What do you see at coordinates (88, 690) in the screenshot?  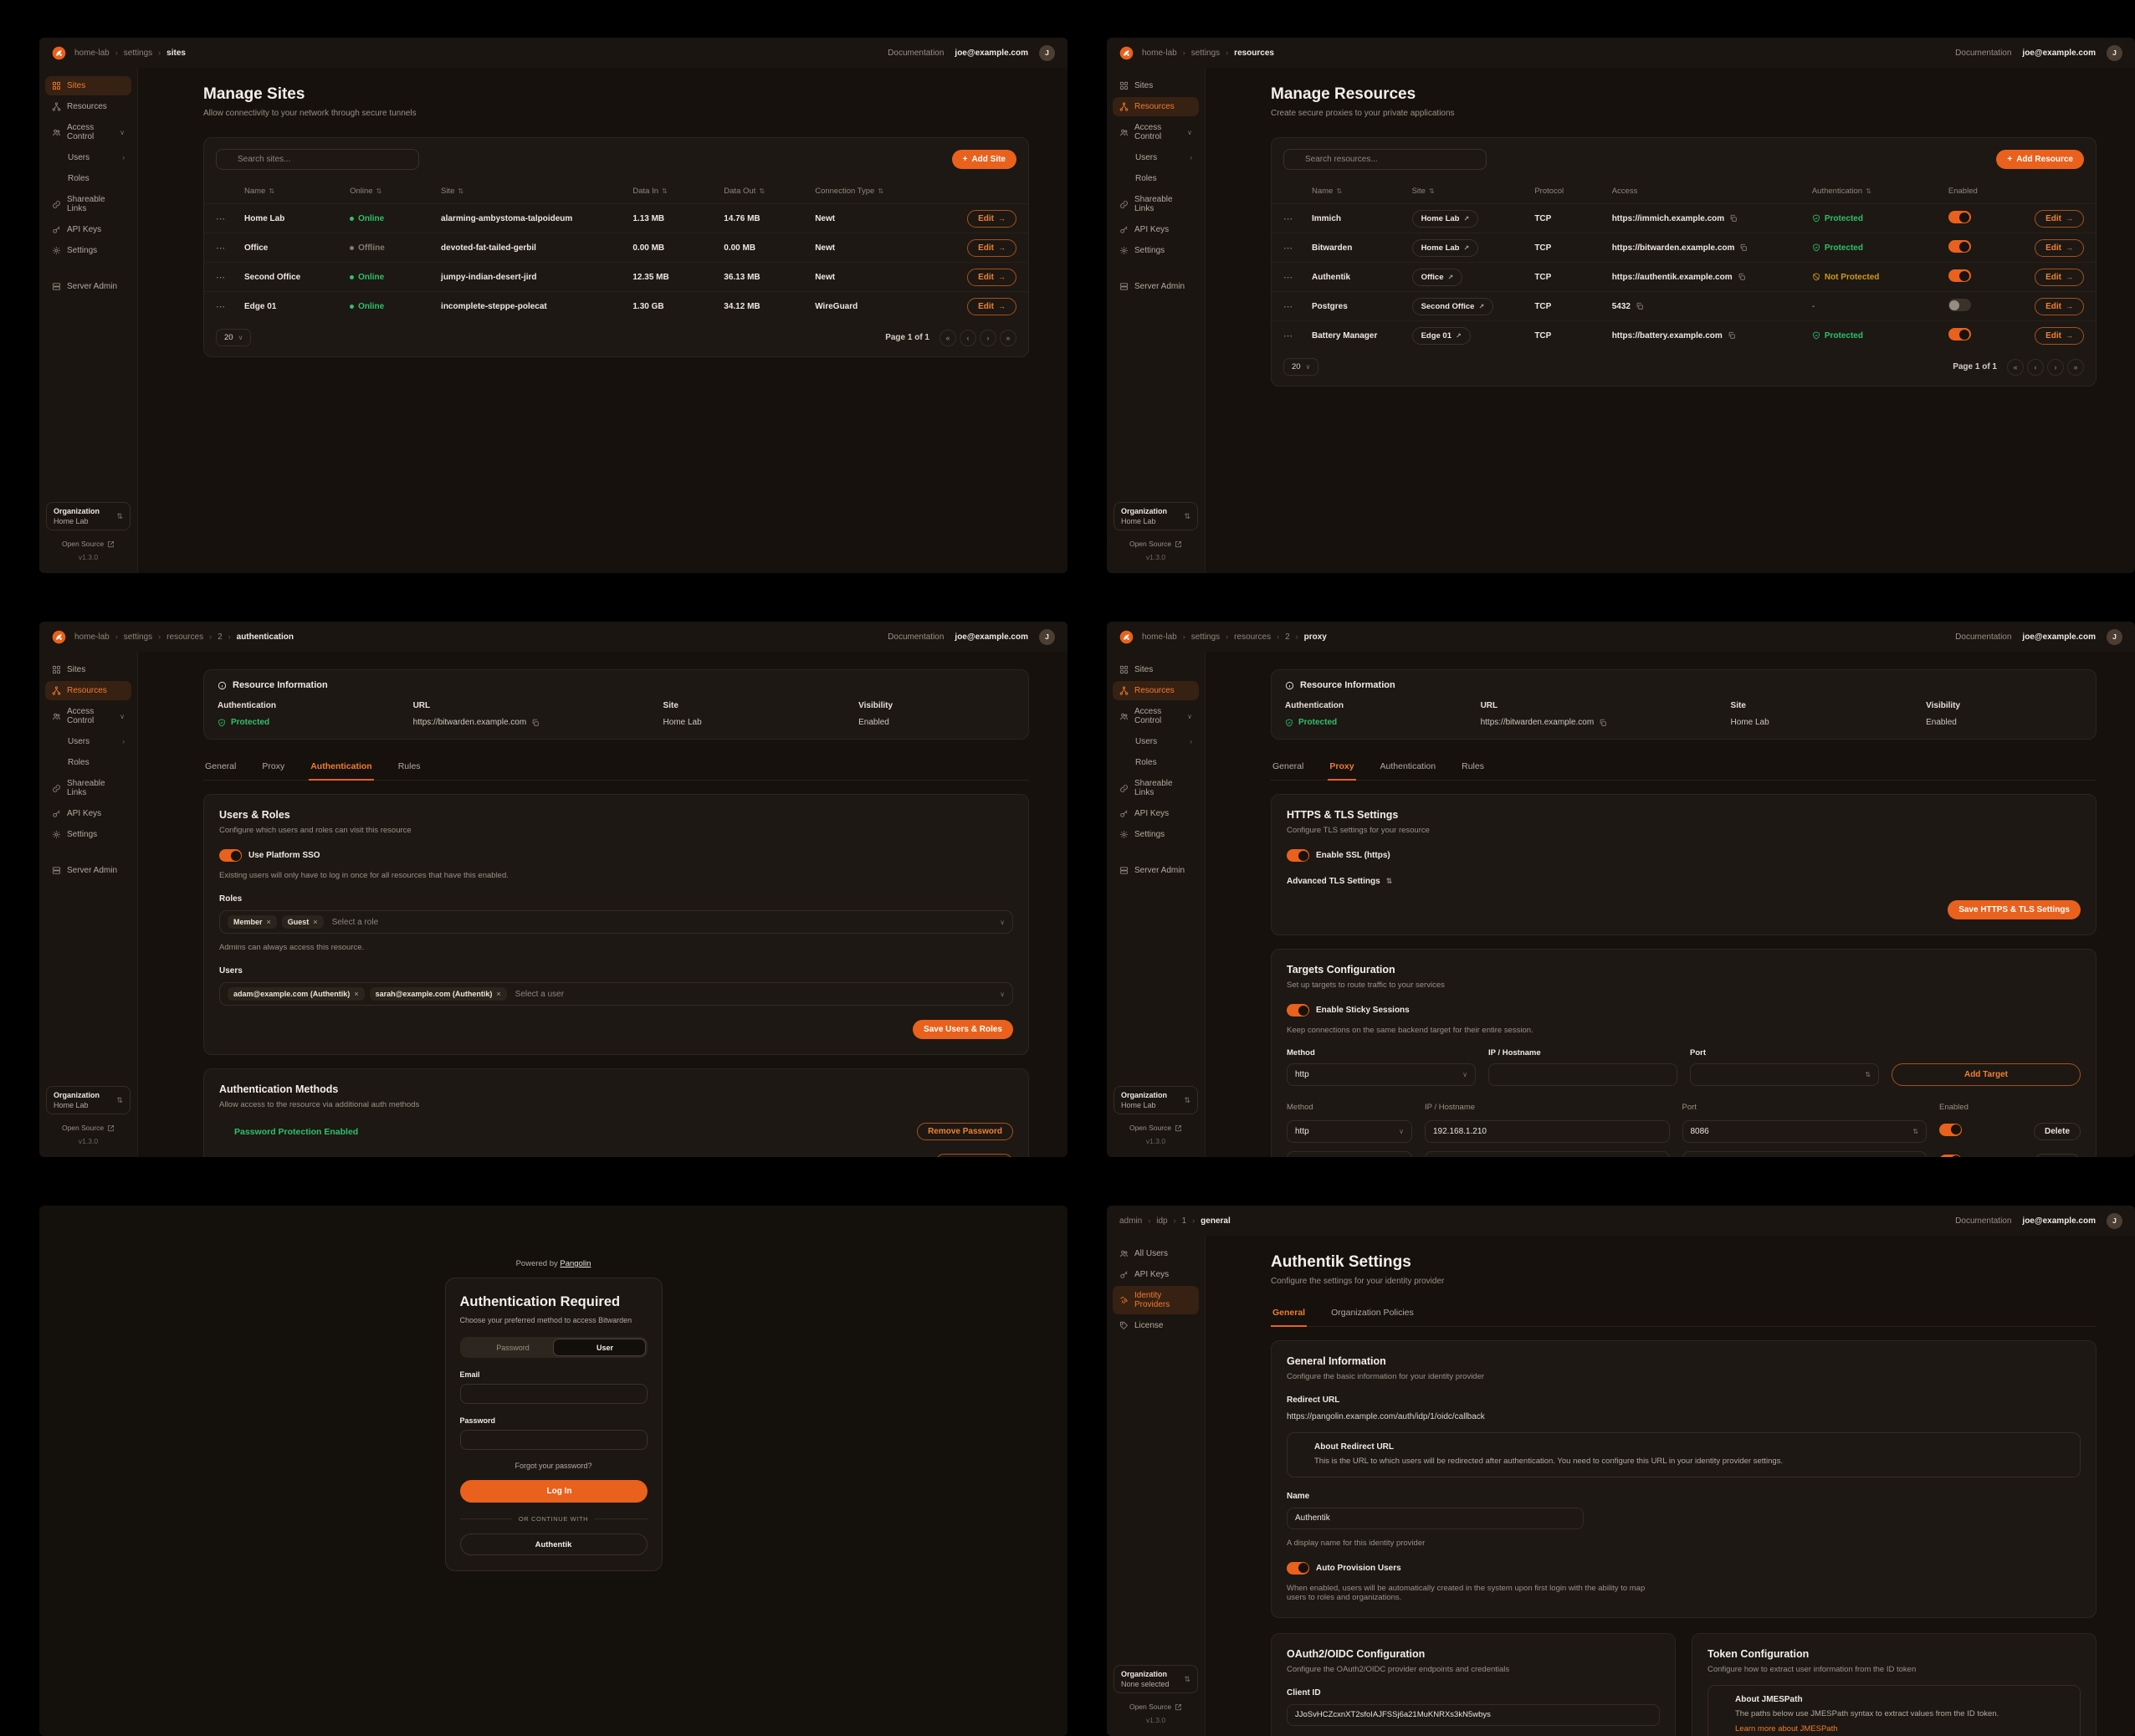 I see `sidebar-item-resources: Resources` at bounding box center [88, 690].